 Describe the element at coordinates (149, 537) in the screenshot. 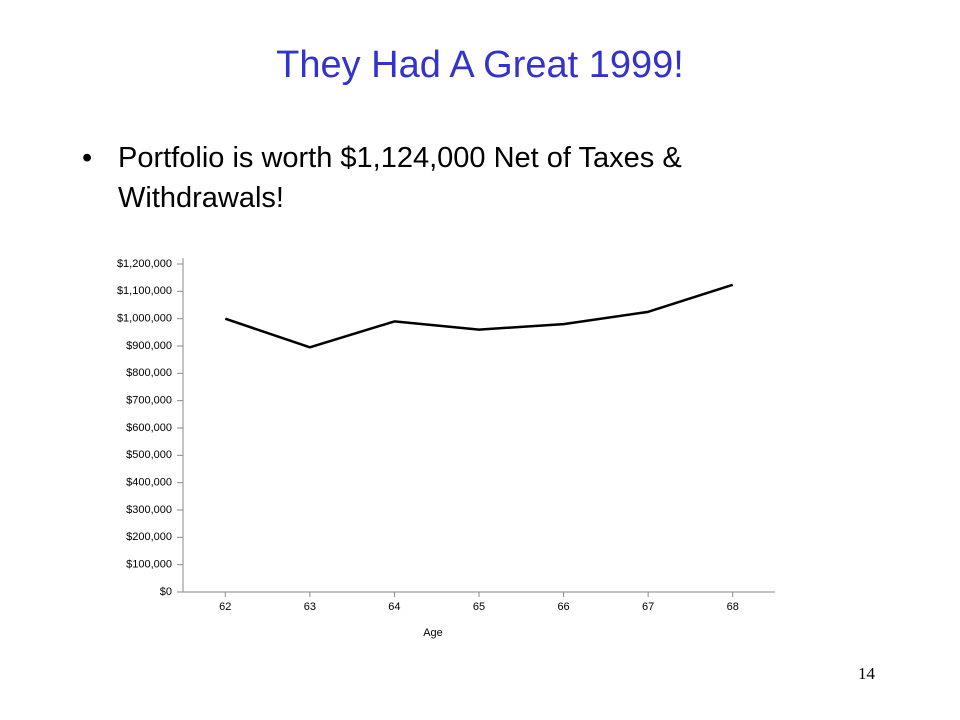

I see `y-tick-label: $200,000` at that location.